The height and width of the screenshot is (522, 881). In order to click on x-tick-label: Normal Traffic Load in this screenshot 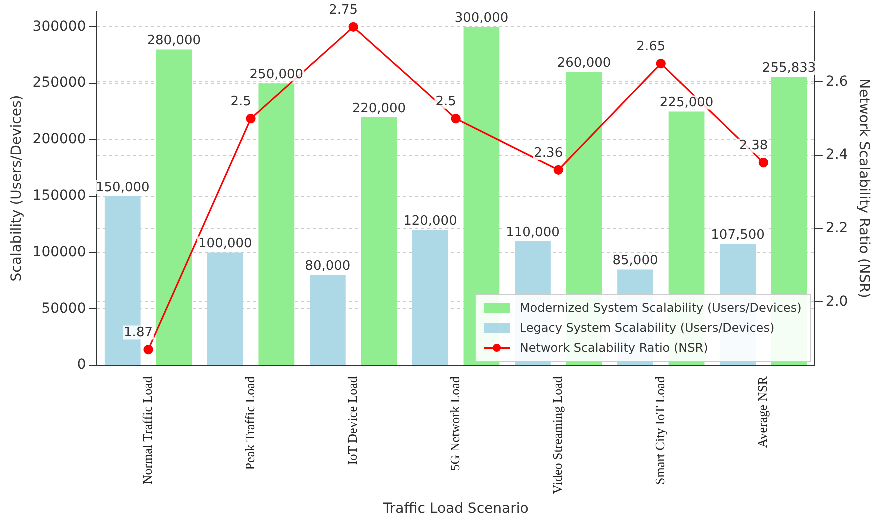, I will do `click(147, 430)`.